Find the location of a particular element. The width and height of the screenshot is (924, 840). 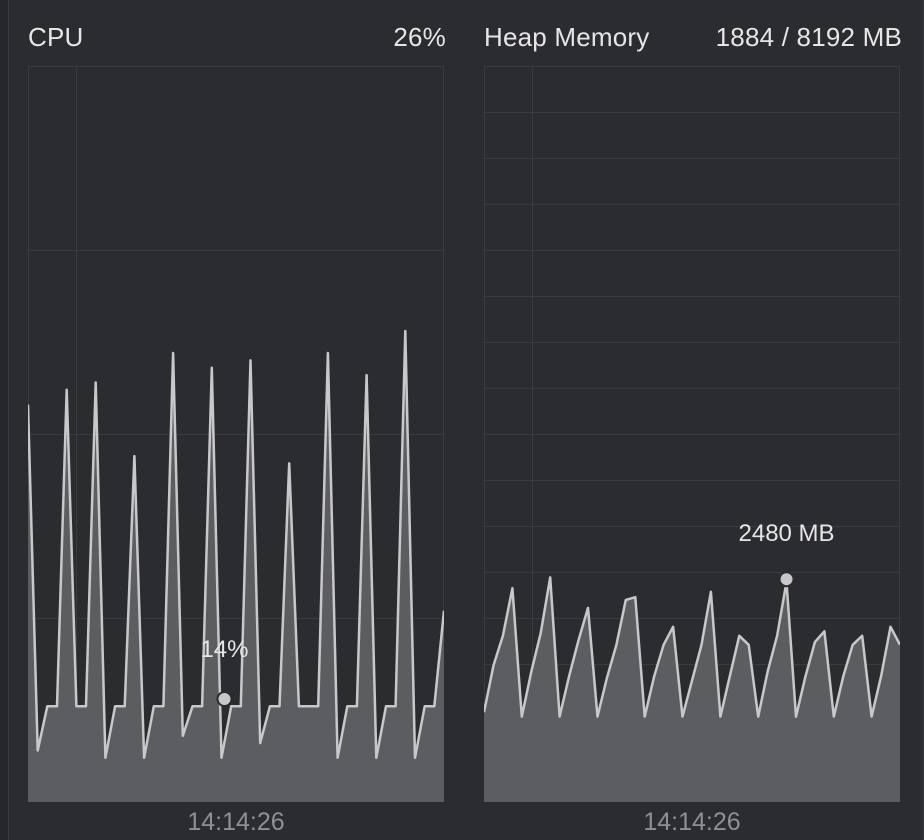

cpu-title: CPU is located at coordinates (56, 37).